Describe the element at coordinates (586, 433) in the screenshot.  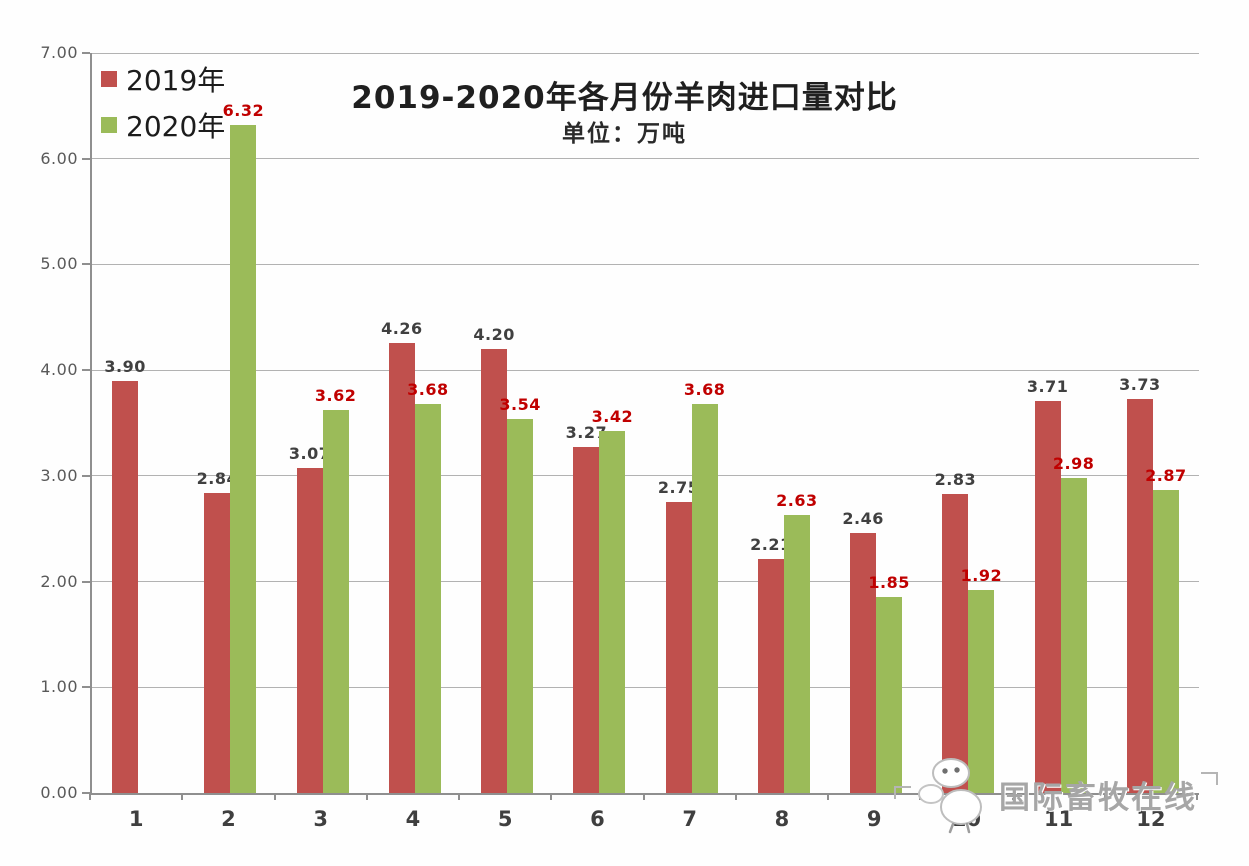
I see `bar-value-label-2019年-month-6: 3.27` at that location.